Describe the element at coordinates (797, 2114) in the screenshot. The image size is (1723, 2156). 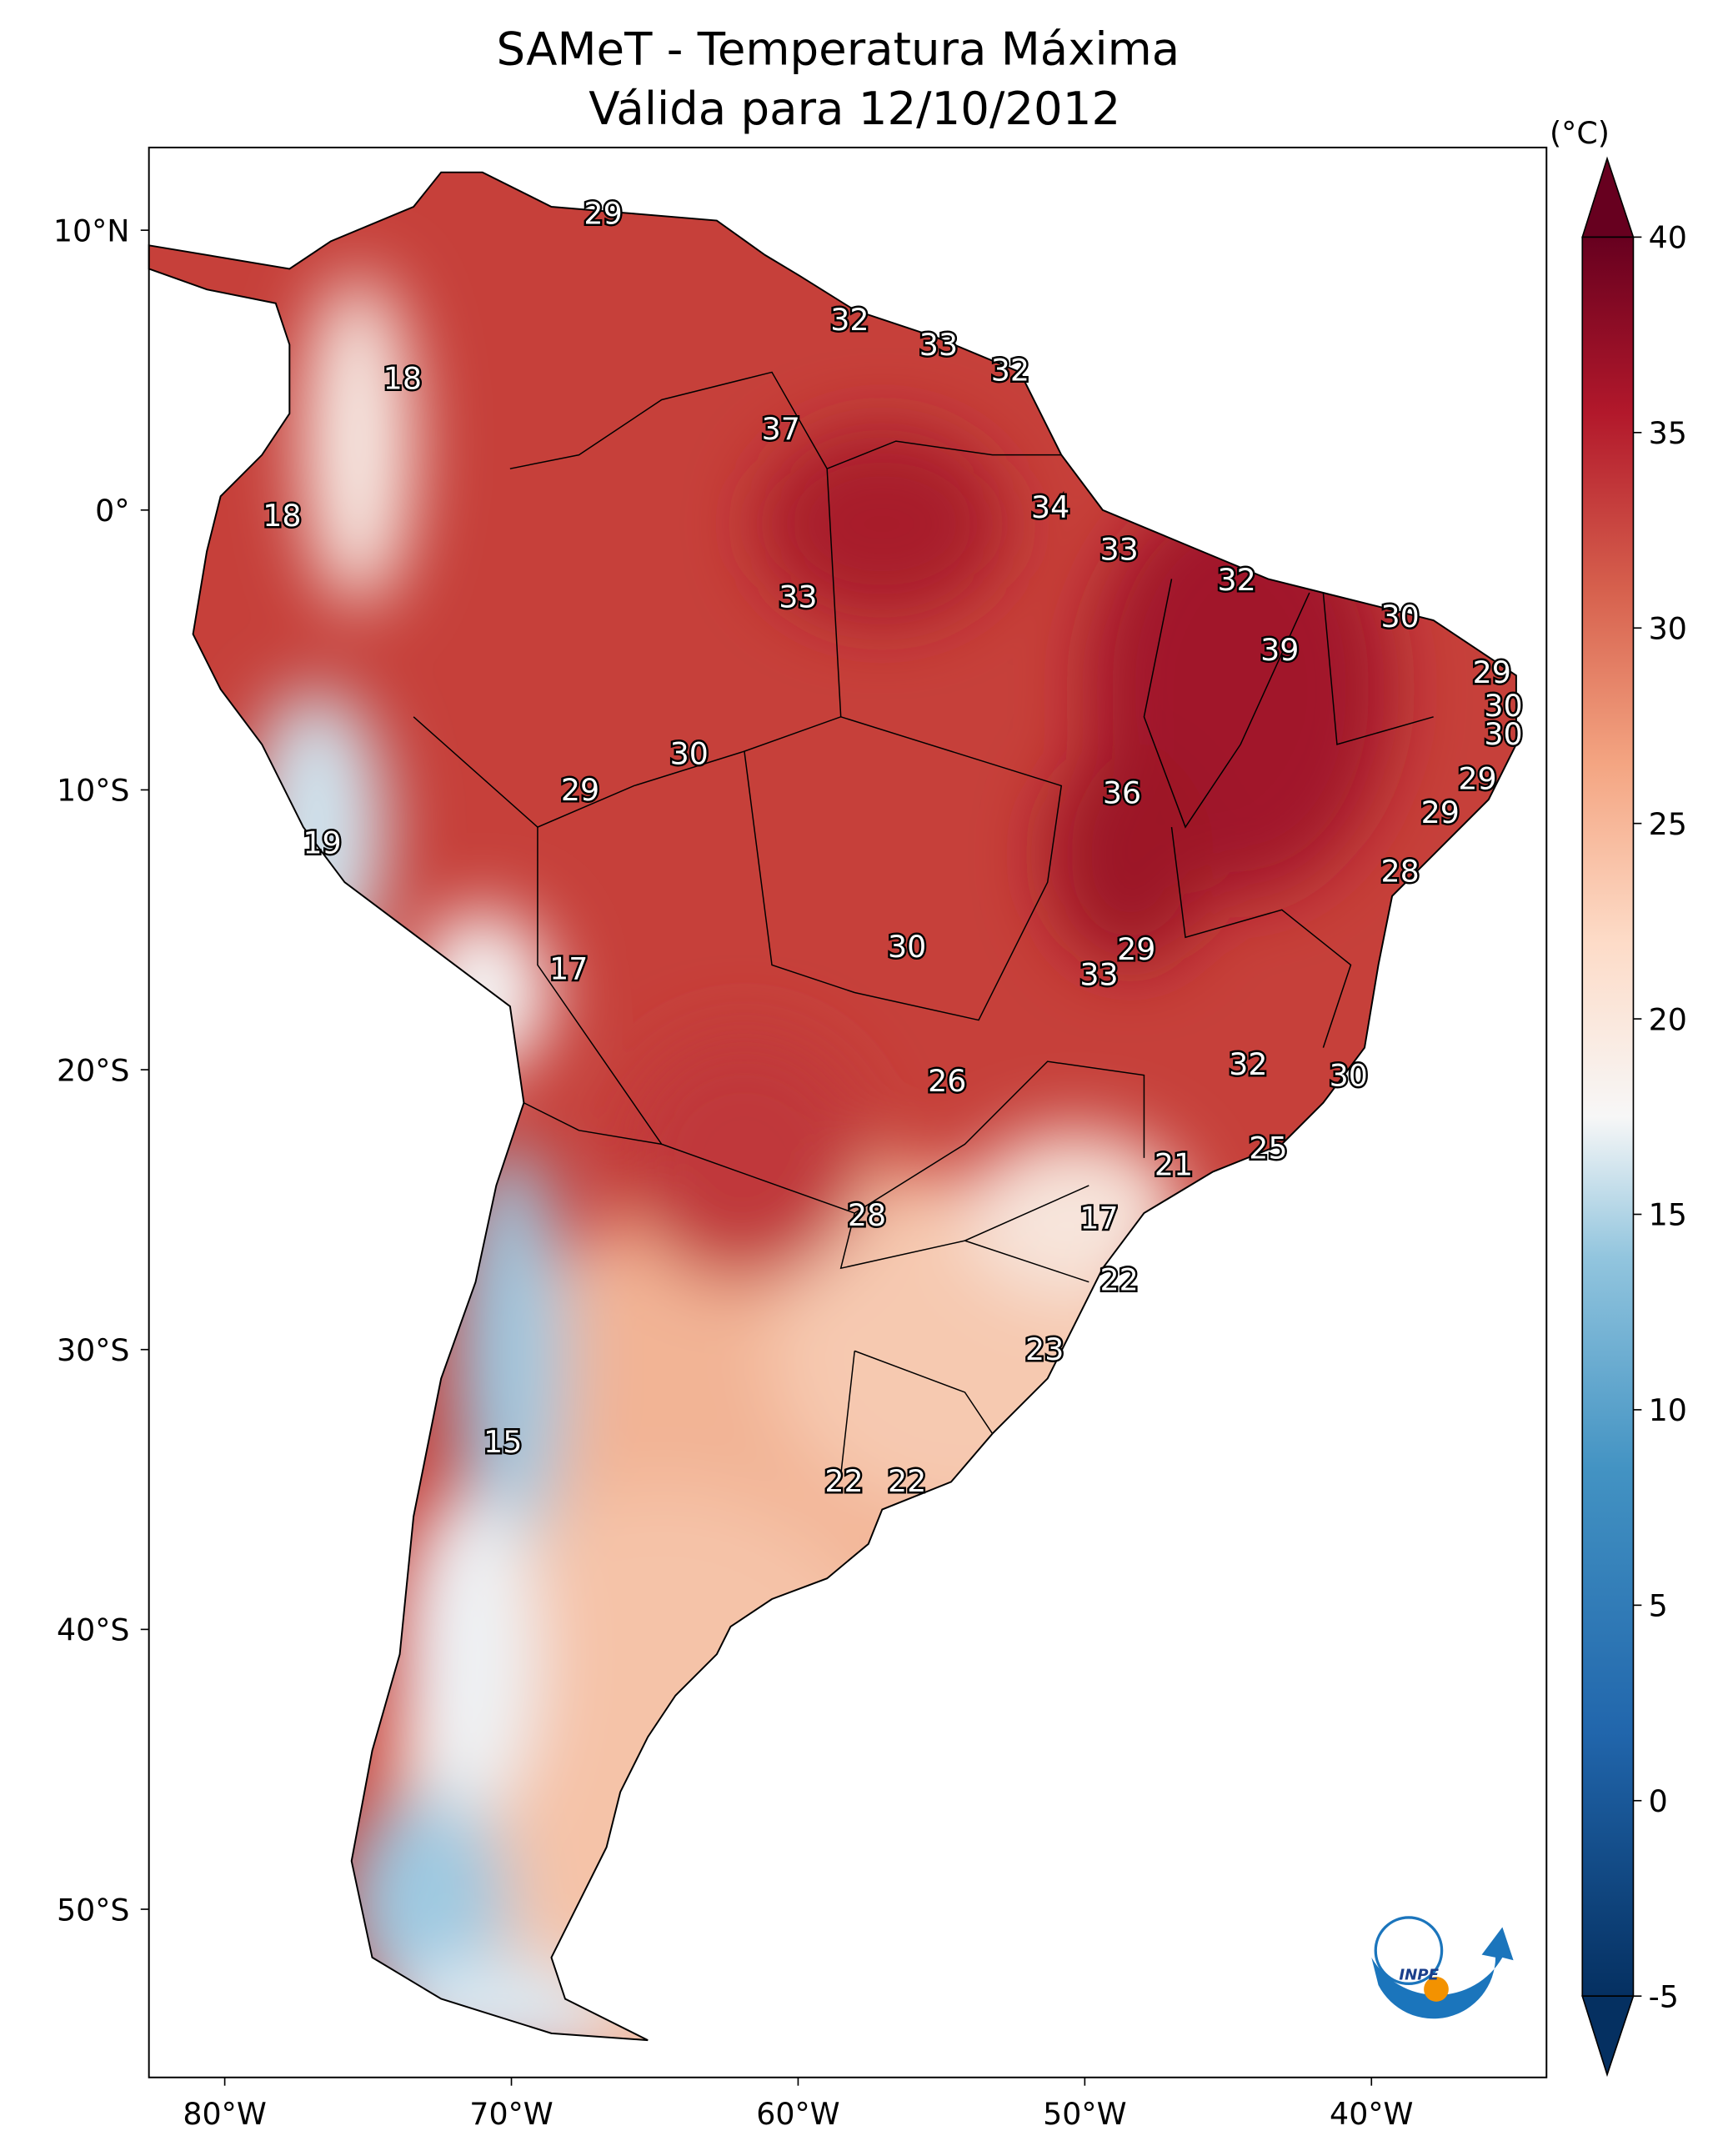
I see `x-tick-label: 60°W` at that location.